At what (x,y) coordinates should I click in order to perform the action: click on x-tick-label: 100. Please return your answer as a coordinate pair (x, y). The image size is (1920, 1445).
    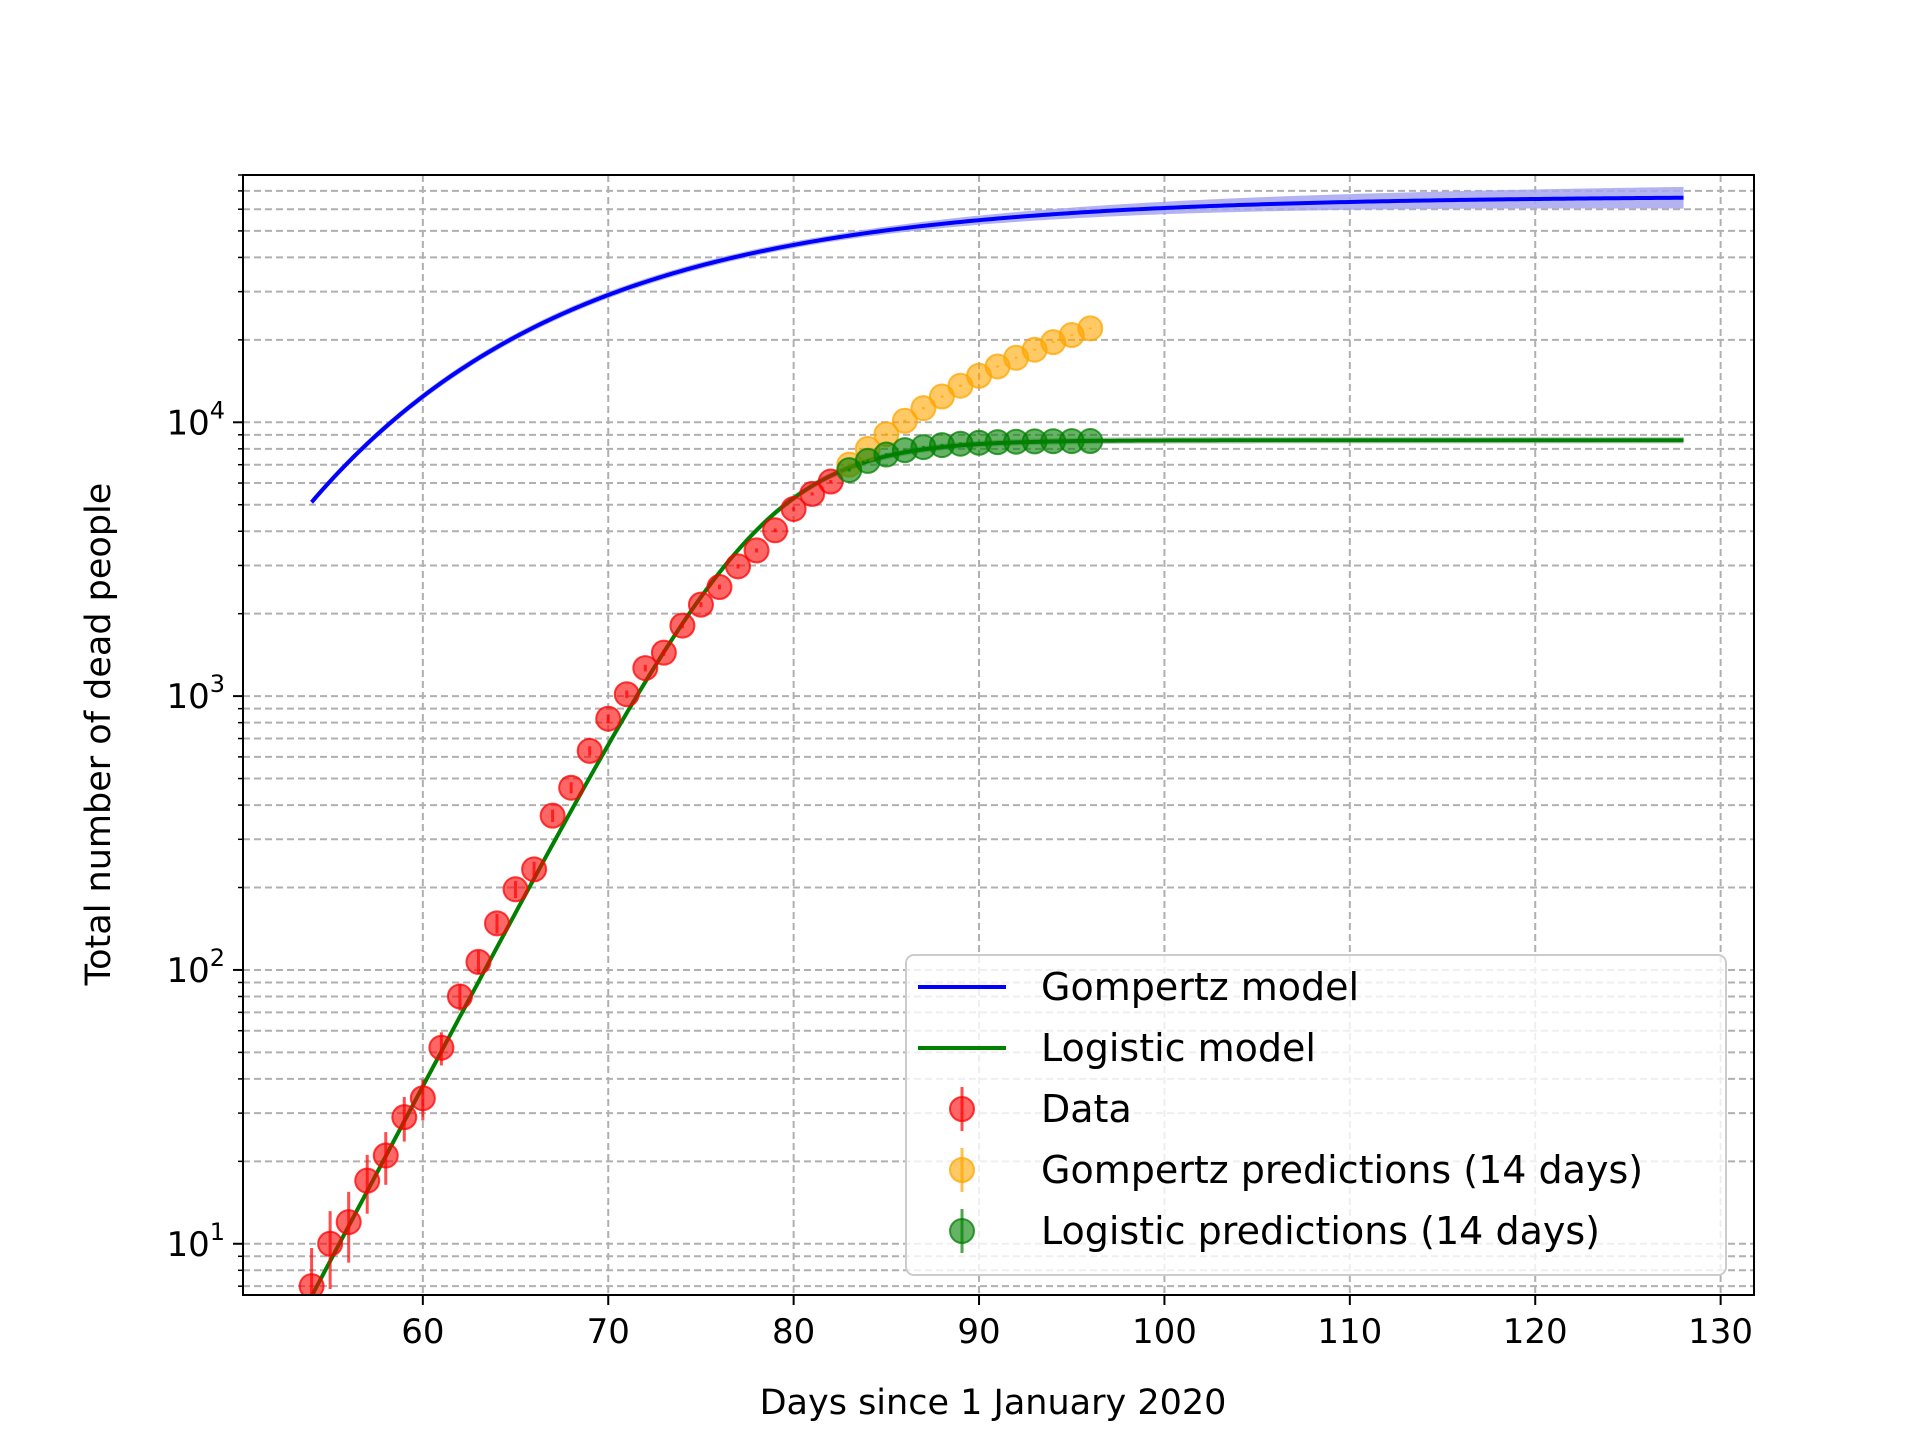
    Looking at the image, I should click on (1164, 1332).